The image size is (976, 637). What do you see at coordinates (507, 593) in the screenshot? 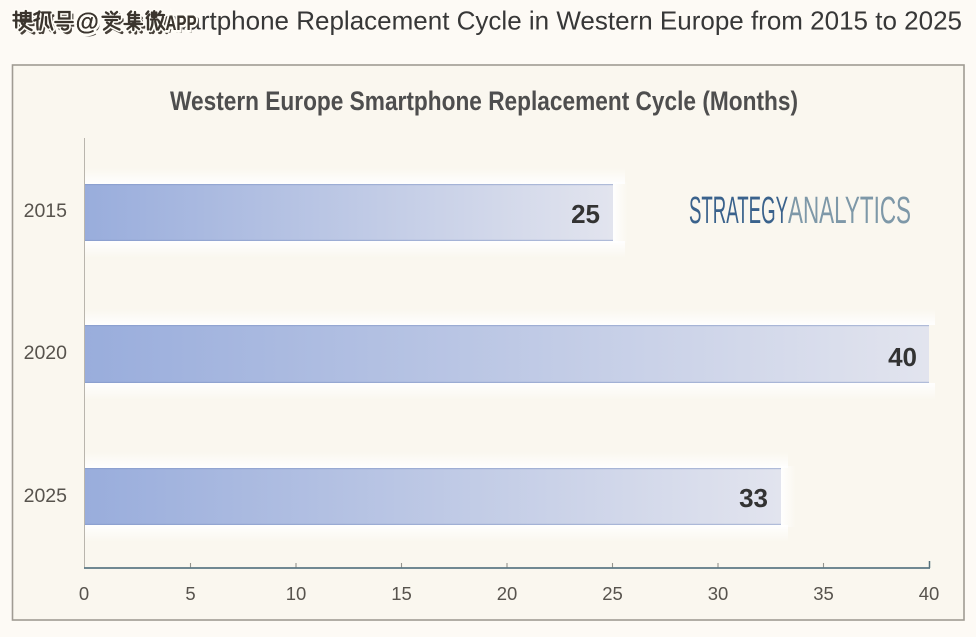
I see `svg-text: 20` at bounding box center [507, 593].